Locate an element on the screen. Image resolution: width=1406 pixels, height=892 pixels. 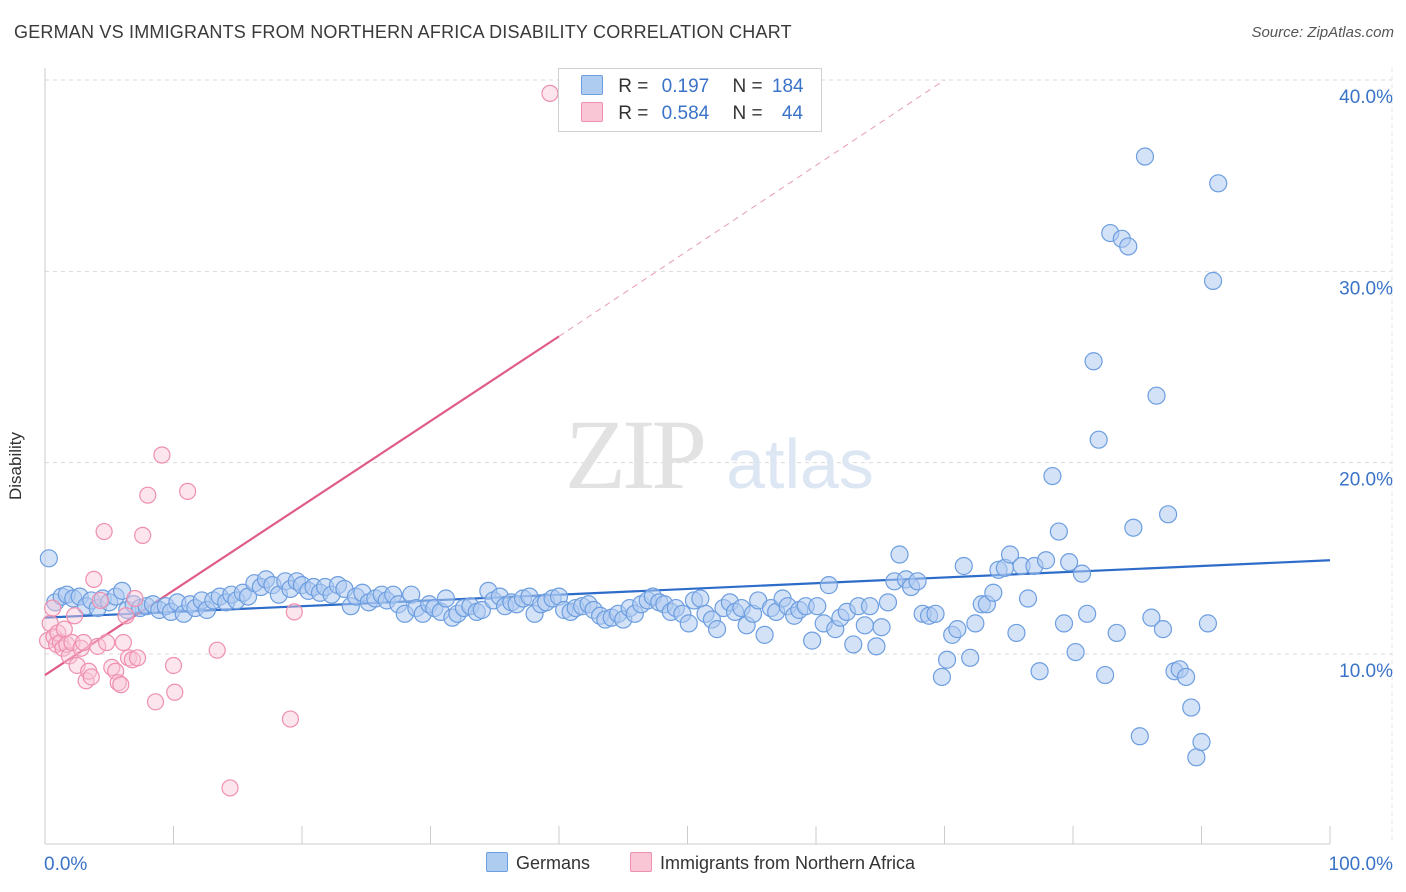
bottom-legend-label: Immigrants from Northern Africa is located at coordinates (788, 863).